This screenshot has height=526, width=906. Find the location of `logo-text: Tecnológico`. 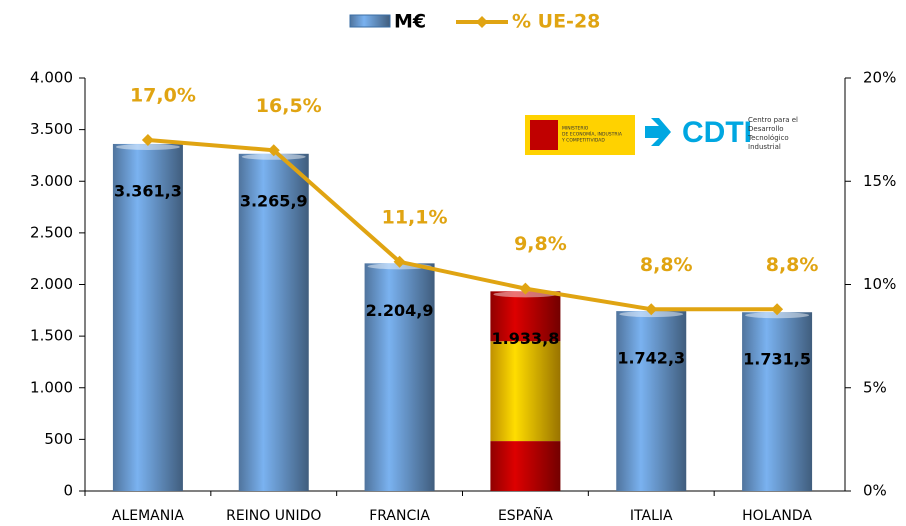

logo-text: Tecnológico is located at coordinates (768, 138).